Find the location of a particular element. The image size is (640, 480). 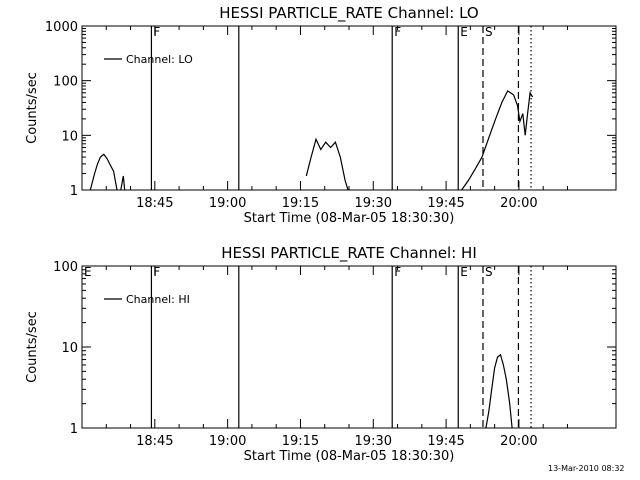

legend-label: Channel: LO is located at coordinates (159, 59).